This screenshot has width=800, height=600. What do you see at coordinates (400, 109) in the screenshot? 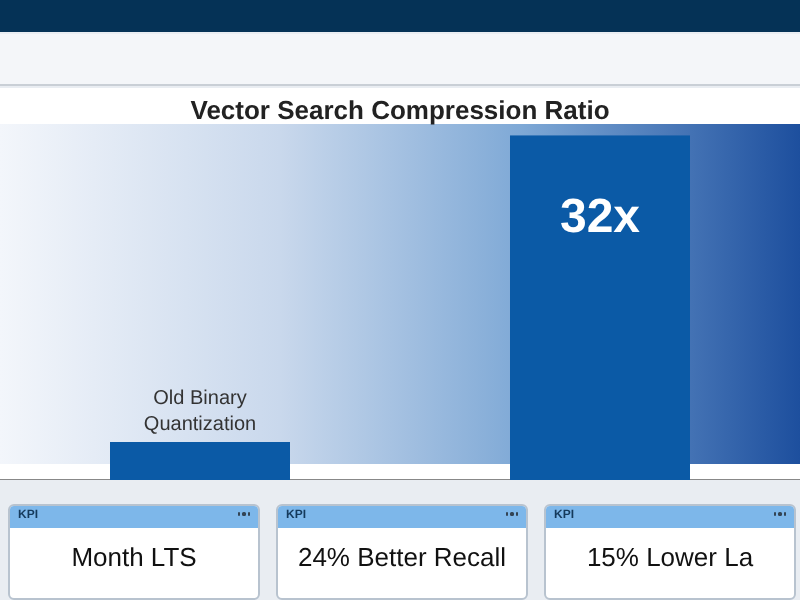
I see `chart-title: Vector Search Compression Ratio` at bounding box center [400, 109].